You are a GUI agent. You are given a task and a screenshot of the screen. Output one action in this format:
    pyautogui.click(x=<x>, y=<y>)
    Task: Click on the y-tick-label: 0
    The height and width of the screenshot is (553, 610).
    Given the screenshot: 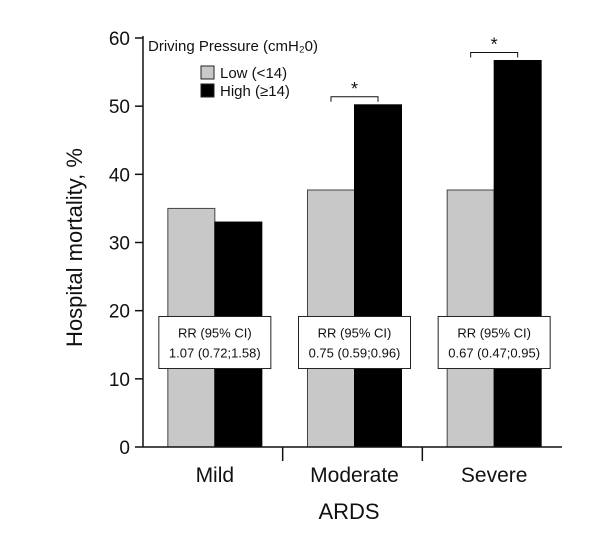 What is the action you would take?
    pyautogui.click(x=124, y=448)
    